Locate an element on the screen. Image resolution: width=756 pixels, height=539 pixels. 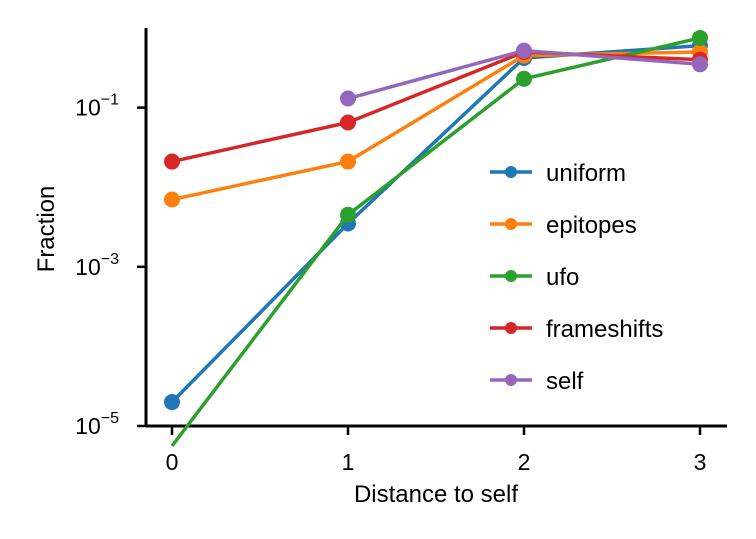
legend-item-frameshifts: frameshifts is located at coordinates (576, 329).